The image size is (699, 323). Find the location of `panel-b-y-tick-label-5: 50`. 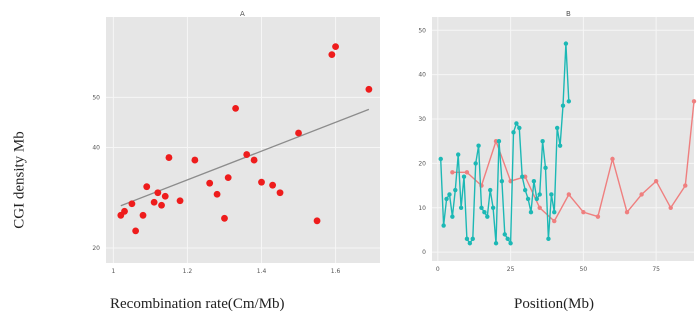

panel-b-y-tick-label-5: 50 is located at coordinates (422, 30).